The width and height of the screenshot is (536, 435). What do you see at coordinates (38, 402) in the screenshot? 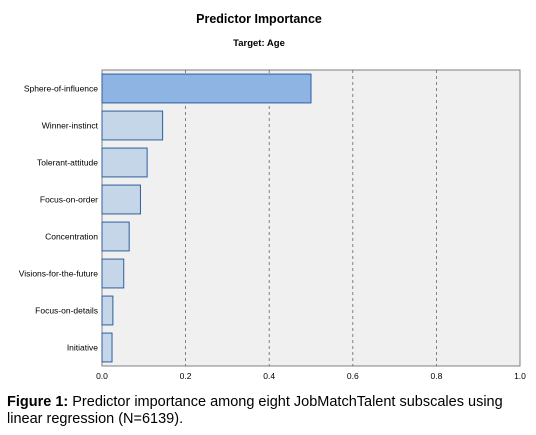
I see `caption-label: Figure 1:` at bounding box center [38, 402].